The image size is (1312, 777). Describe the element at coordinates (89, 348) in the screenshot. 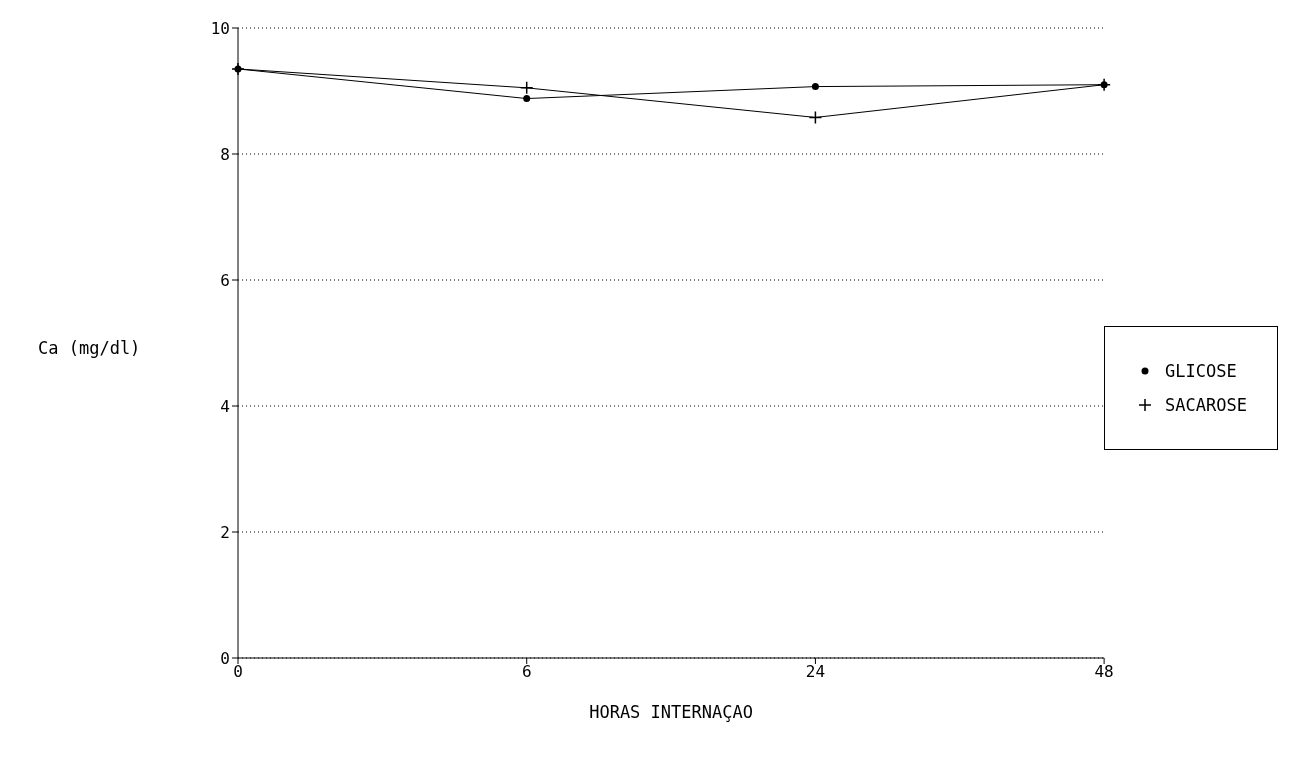

I see `y-axis-title: Ca (mg/dl)` at that location.